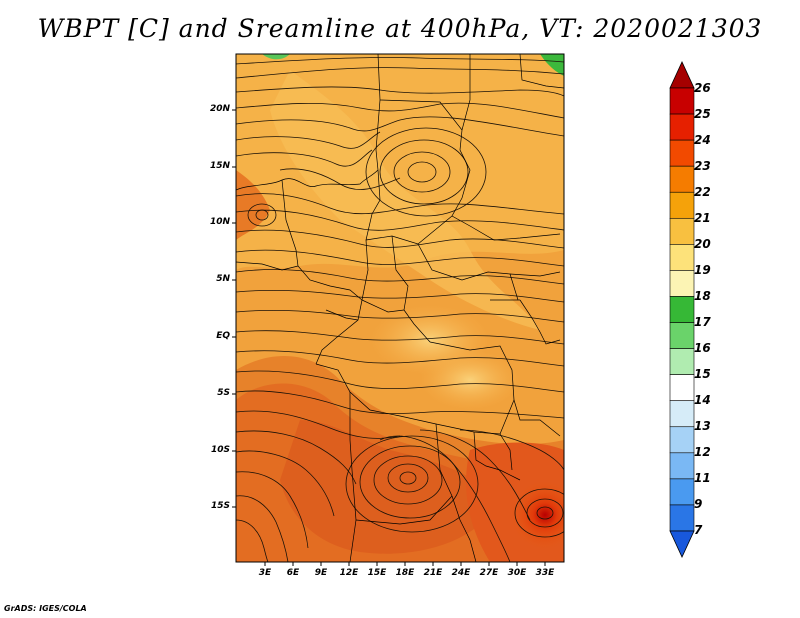 This screenshot has width=800, height=618. What do you see at coordinates (682, 544) in the screenshot?
I see `colorbar-bottom-arrow` at bounding box center [682, 544].